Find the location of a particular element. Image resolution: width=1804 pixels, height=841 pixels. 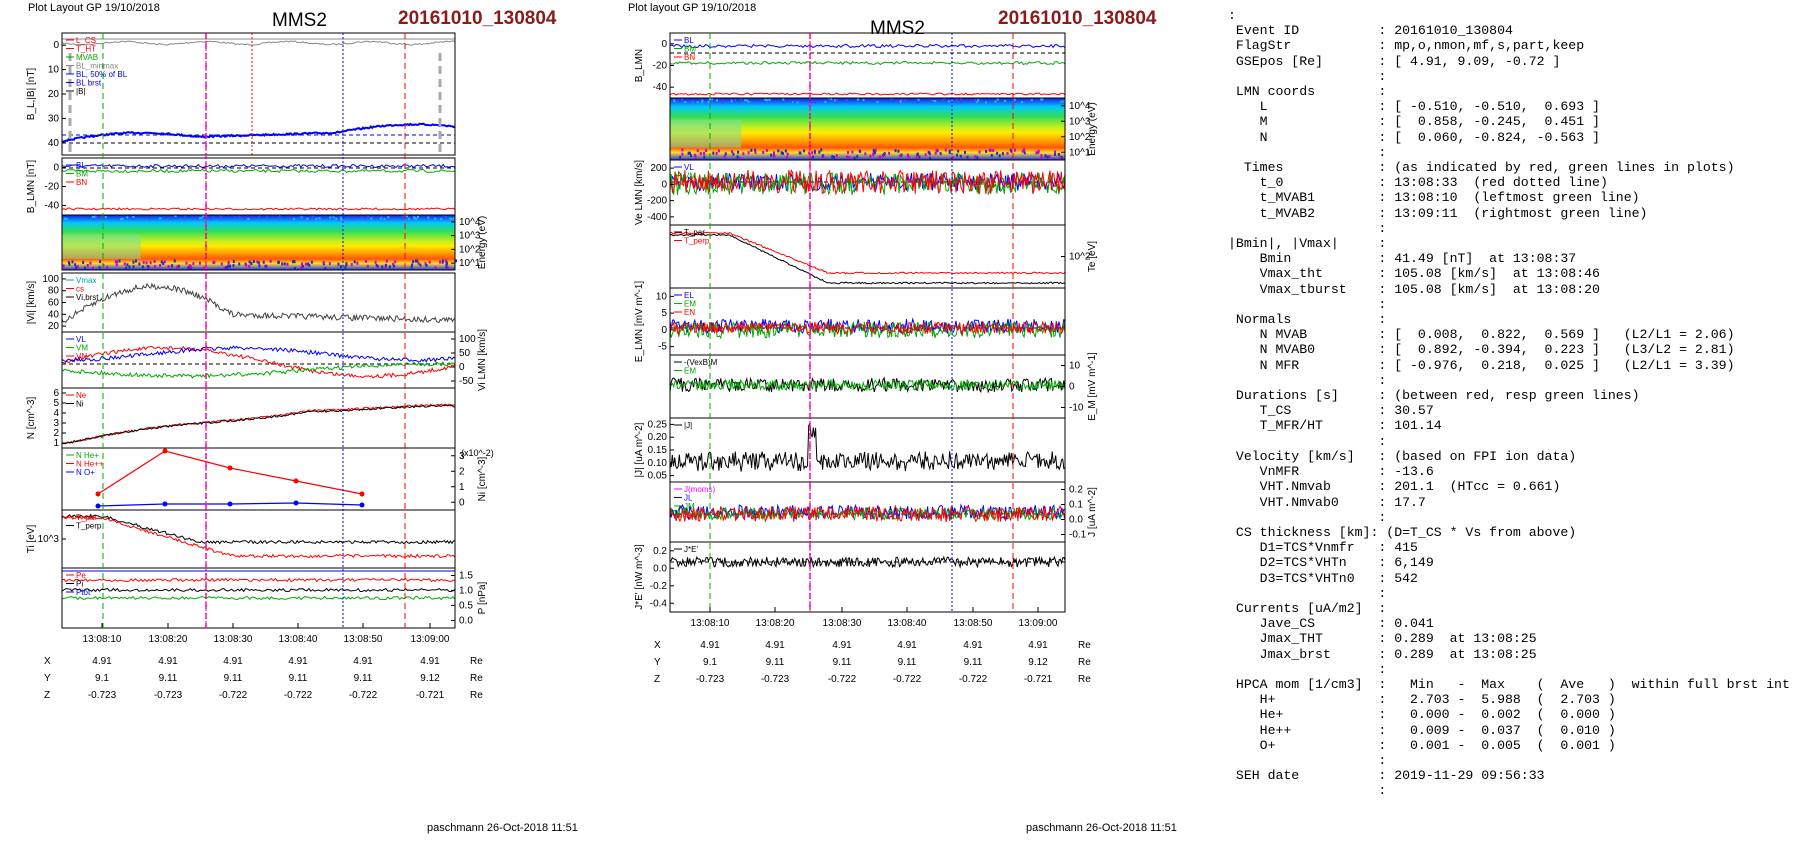

scale-factor-label: (x10^-2) is located at coordinates (477, 453).